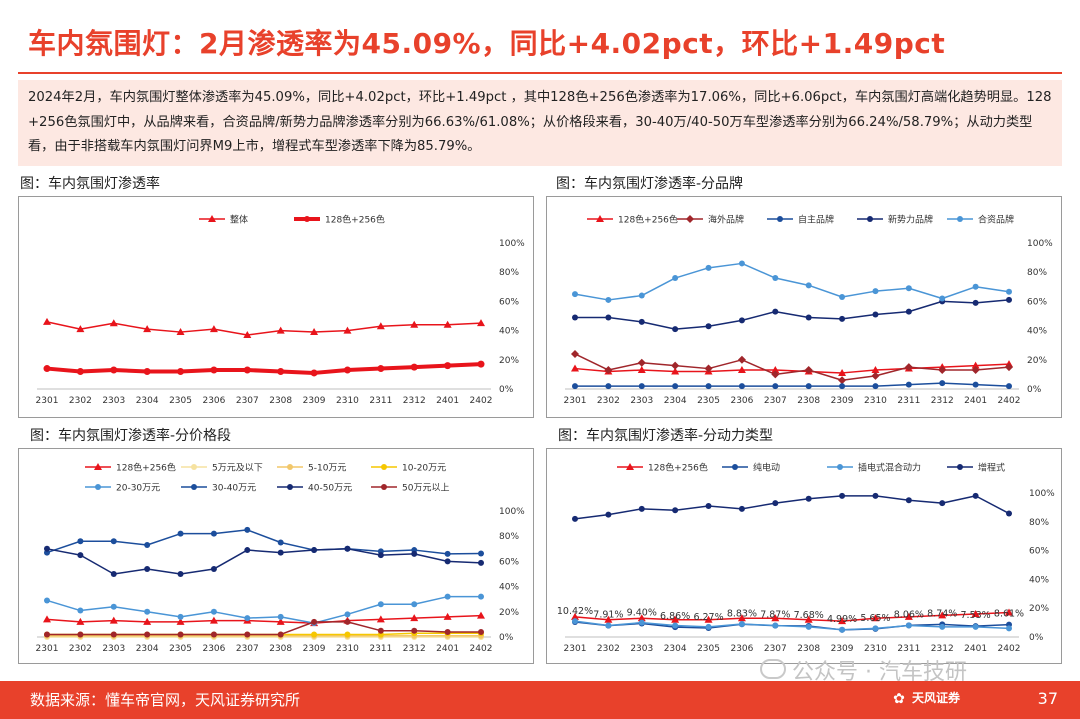 Image resolution: width=1080 pixels, height=719 pixels. What do you see at coordinates (1037, 273) in the screenshot?
I see `y-tick-label: 80%` at bounding box center [1037, 273].